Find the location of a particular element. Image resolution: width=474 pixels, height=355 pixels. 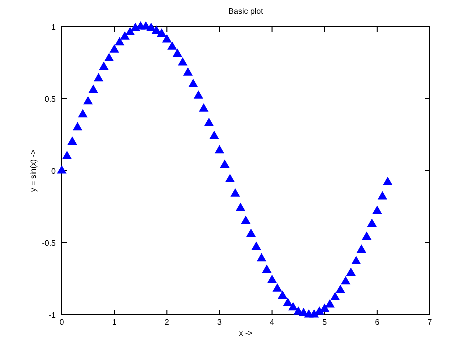

x-tick-label: 5 is located at coordinates (325, 322).